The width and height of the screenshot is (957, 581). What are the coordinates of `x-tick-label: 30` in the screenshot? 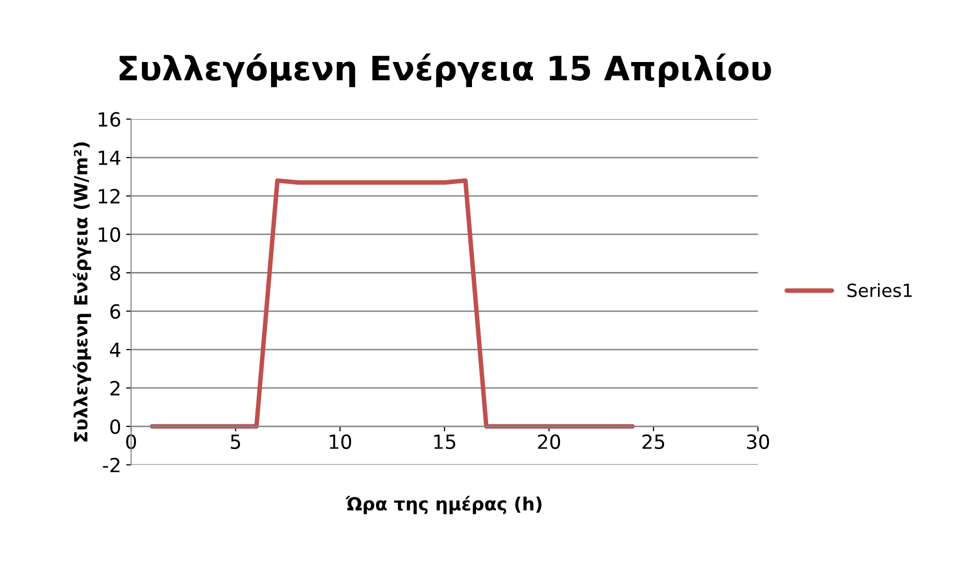 It's located at (758, 442).